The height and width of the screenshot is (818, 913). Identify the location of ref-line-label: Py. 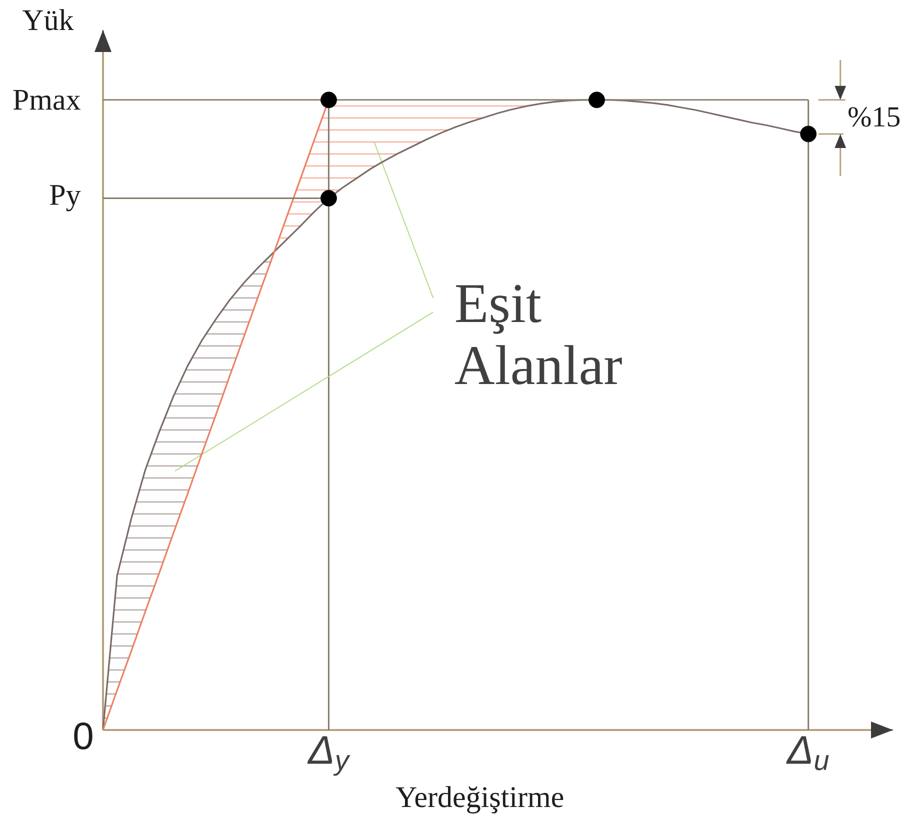
(65, 198).